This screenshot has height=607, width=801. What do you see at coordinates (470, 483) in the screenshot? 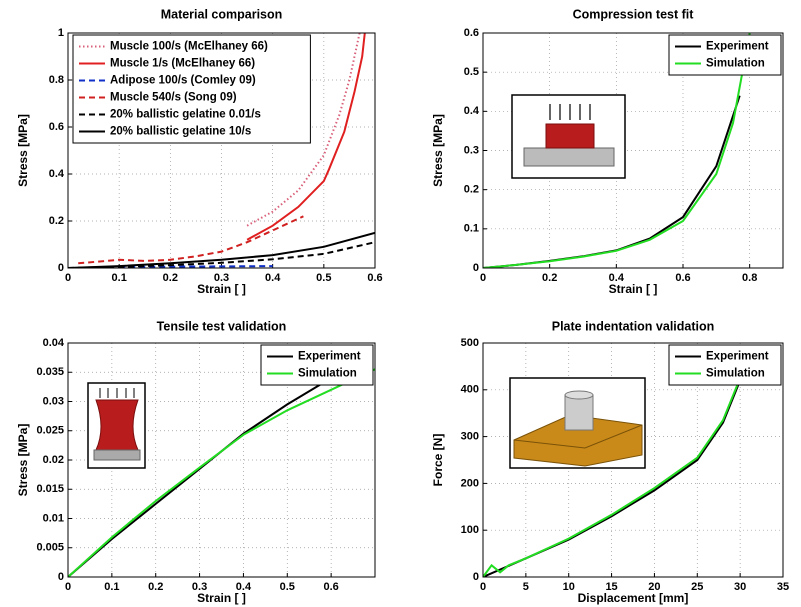
I see `y-tick-label: 200` at bounding box center [470, 483].